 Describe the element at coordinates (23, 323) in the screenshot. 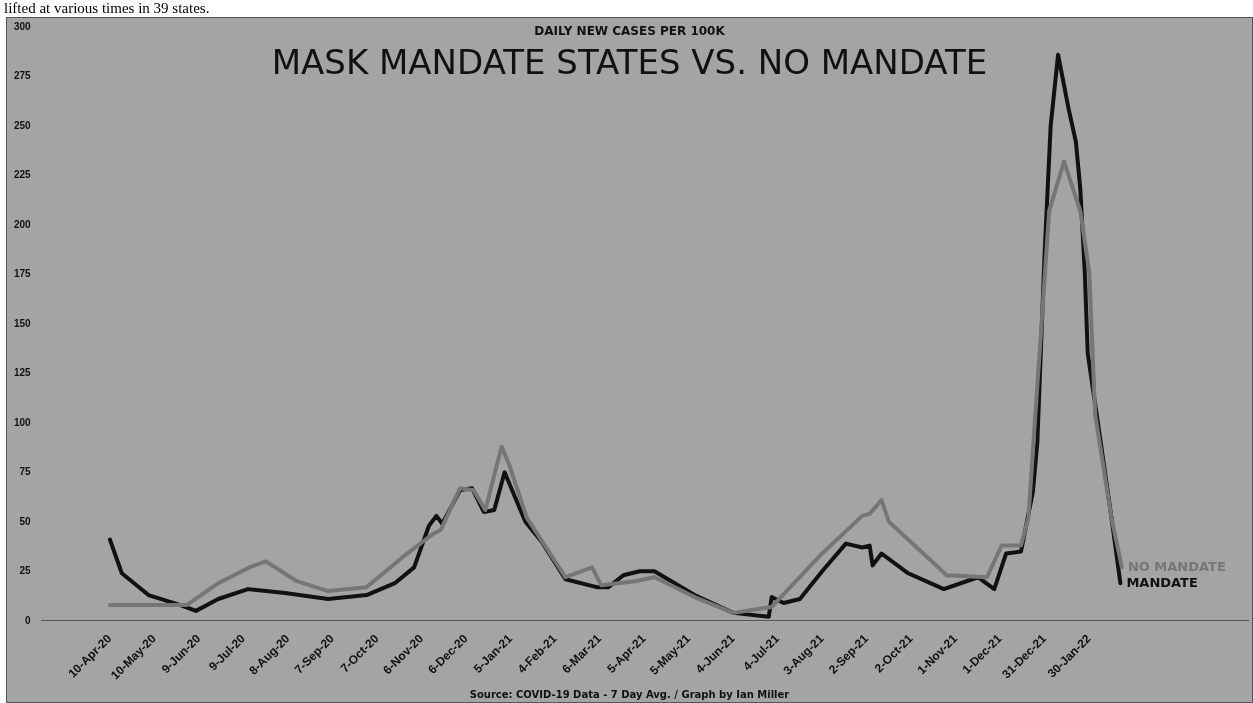

I see `y-tick-label: 150` at that location.